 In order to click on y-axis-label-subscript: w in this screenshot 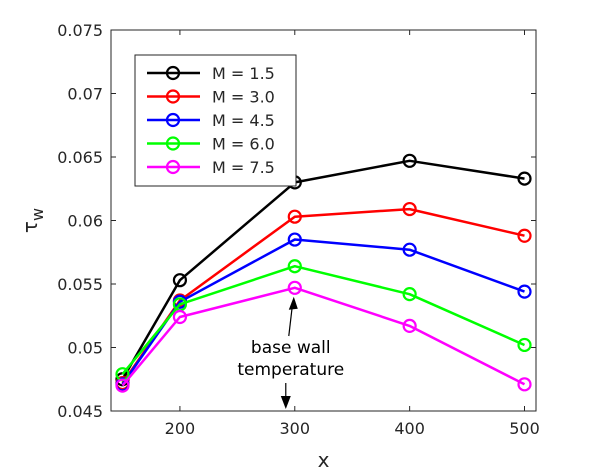, I will do `click(37, 214)`.